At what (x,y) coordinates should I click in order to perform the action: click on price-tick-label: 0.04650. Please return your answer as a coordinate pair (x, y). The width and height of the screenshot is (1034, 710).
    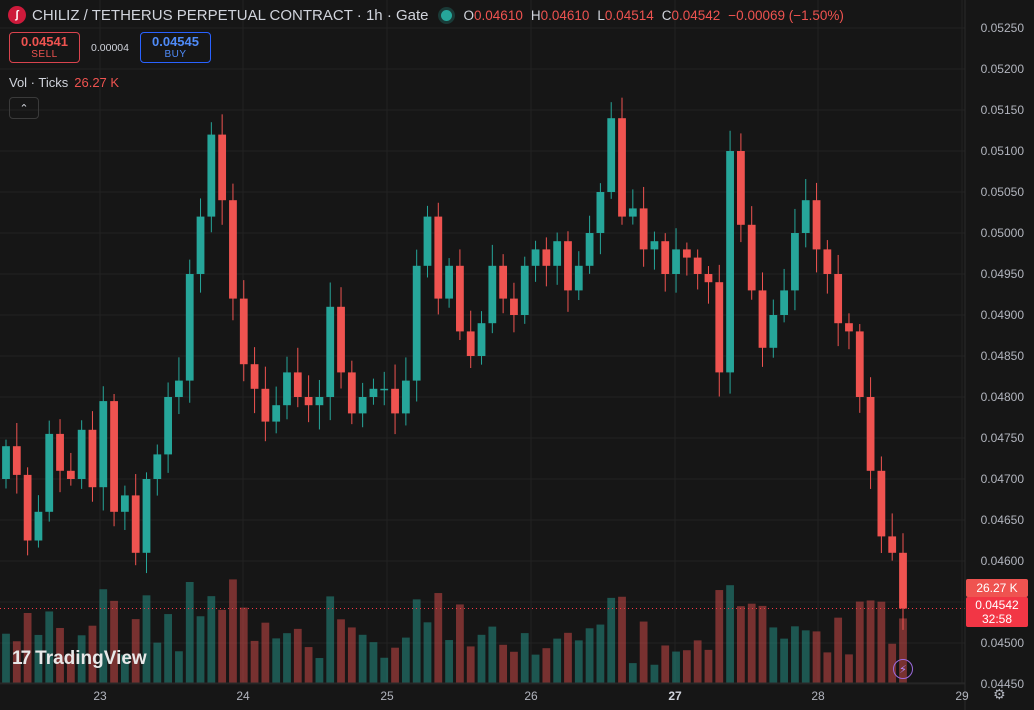
    Looking at the image, I should click on (1002, 520).